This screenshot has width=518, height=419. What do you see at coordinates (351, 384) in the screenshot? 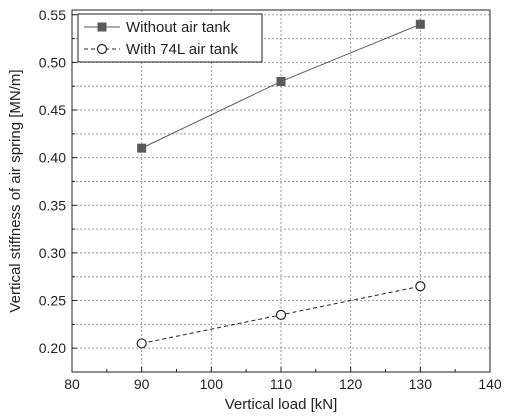
I see `x-tick-label: 120` at bounding box center [351, 384].